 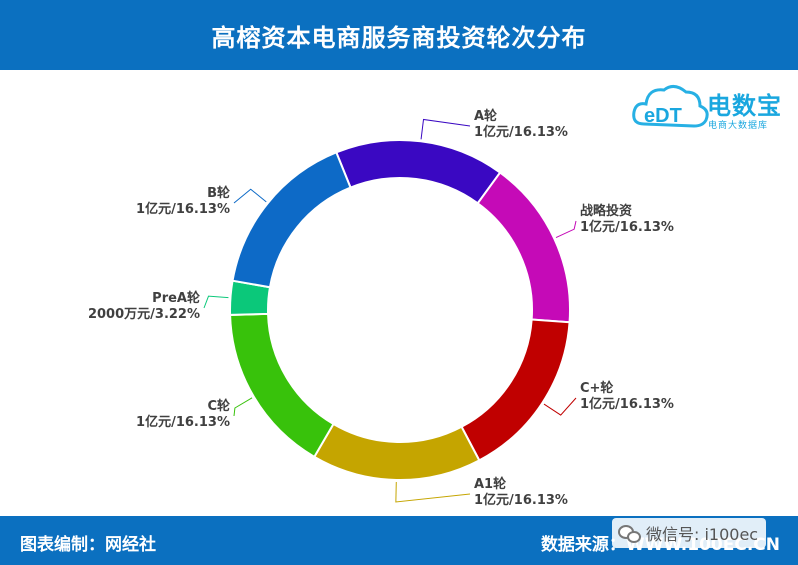 What do you see at coordinates (702, 534) in the screenshot?
I see `watermark-text: 微信号: i100ec` at bounding box center [702, 534].